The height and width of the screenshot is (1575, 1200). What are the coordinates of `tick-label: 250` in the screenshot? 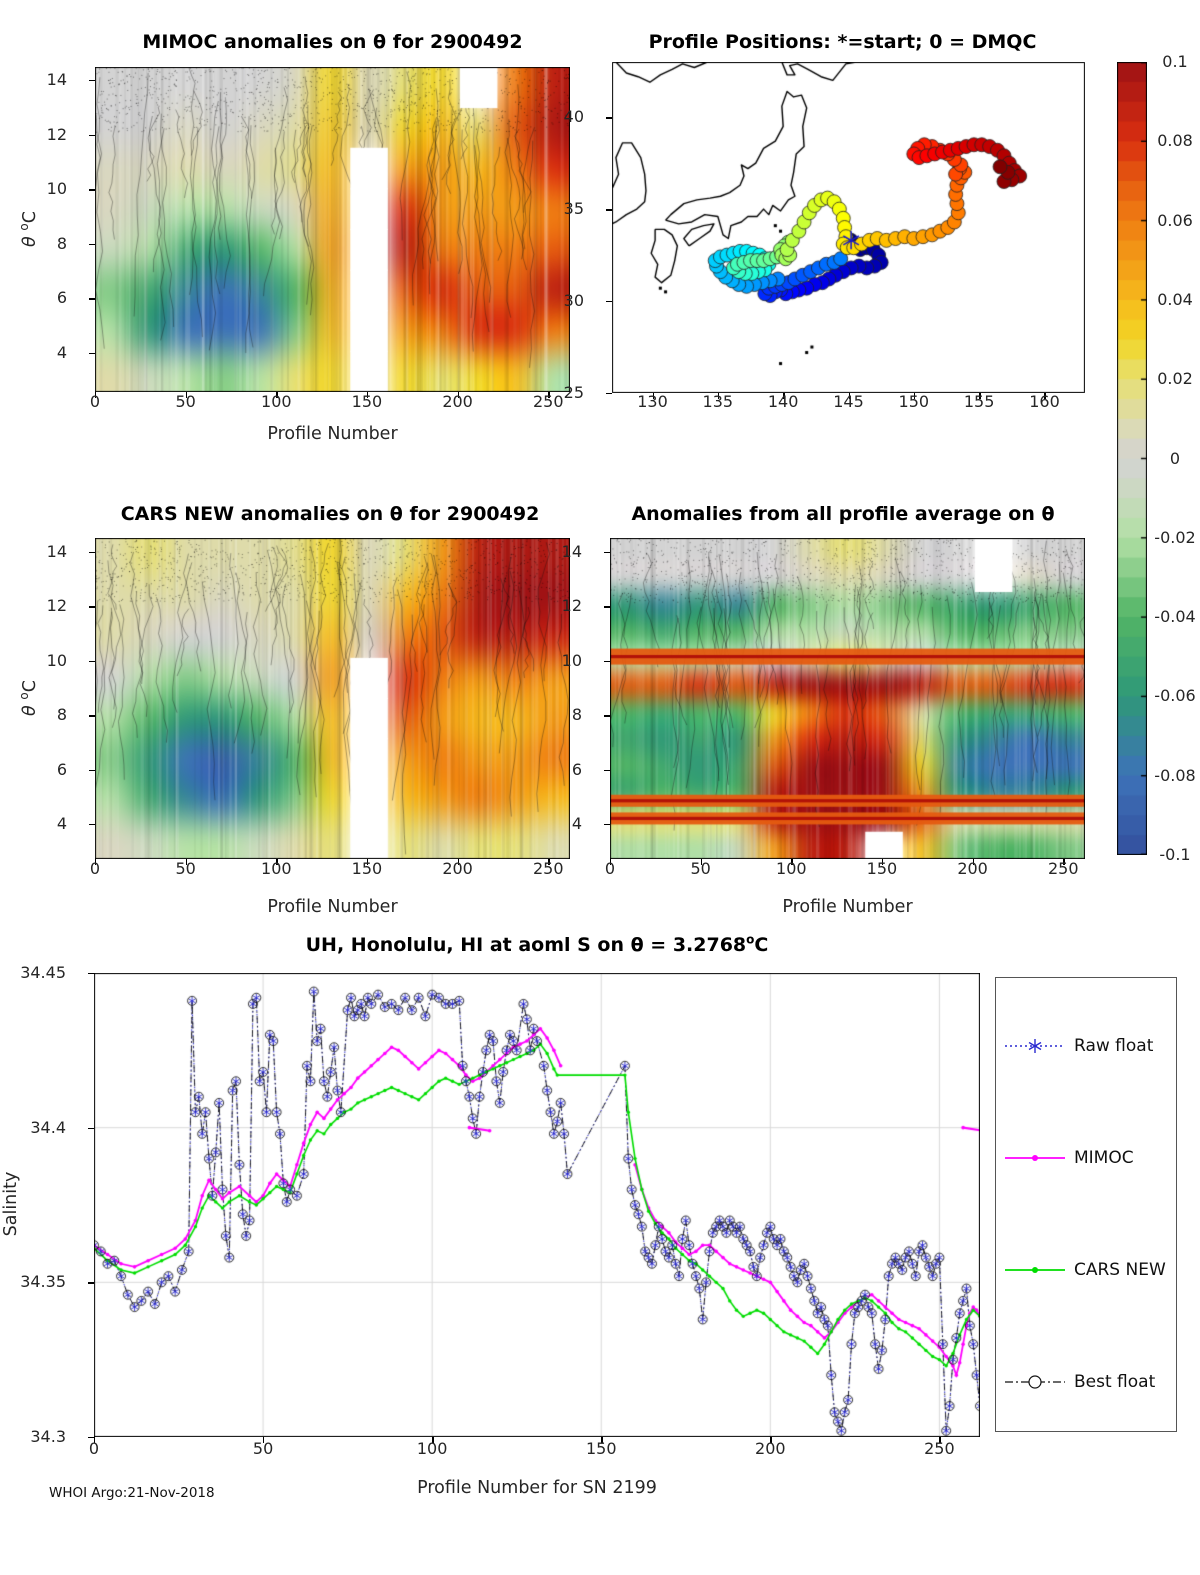 It's located at (1063, 868).